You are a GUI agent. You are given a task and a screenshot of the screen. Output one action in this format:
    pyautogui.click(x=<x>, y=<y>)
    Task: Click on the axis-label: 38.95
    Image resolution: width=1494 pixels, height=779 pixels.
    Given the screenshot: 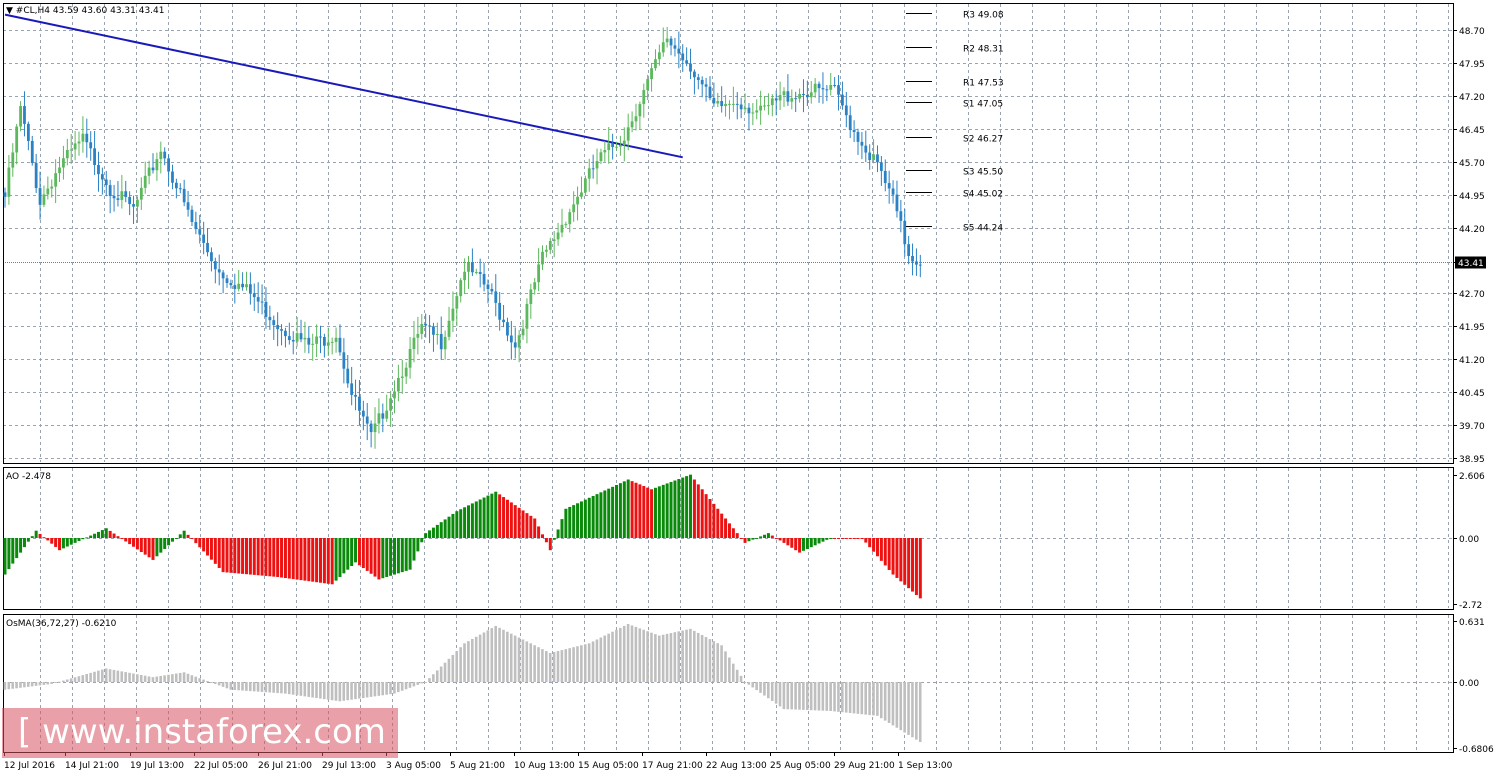 What is the action you would take?
    pyautogui.click(x=1472, y=460)
    